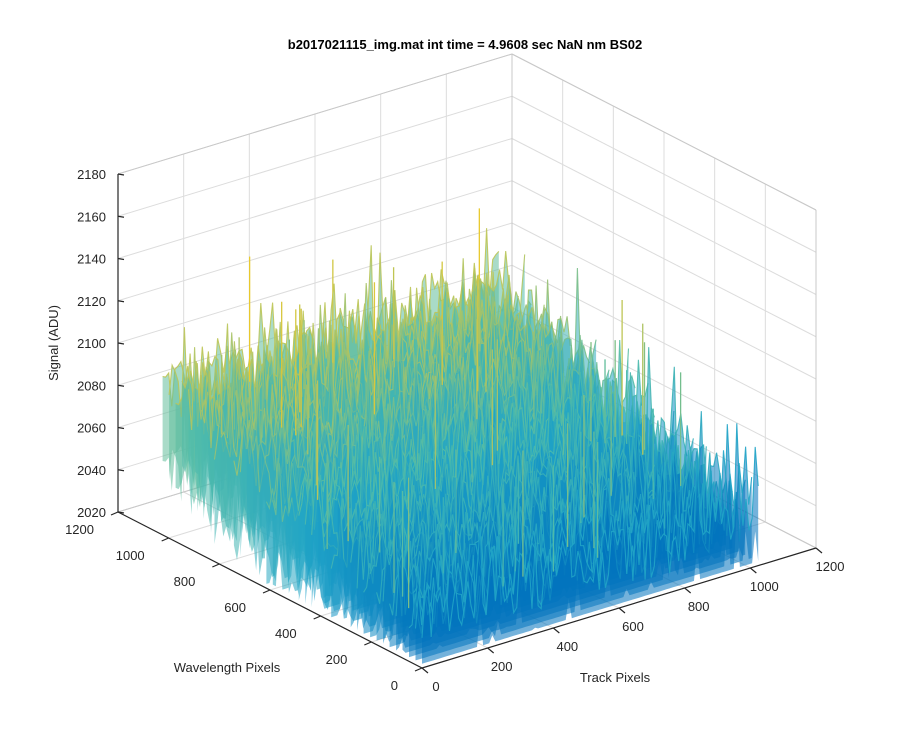 Image resolution: width=900 pixels, height=750 pixels. I want to click on surface-strip, so click(590, 543).